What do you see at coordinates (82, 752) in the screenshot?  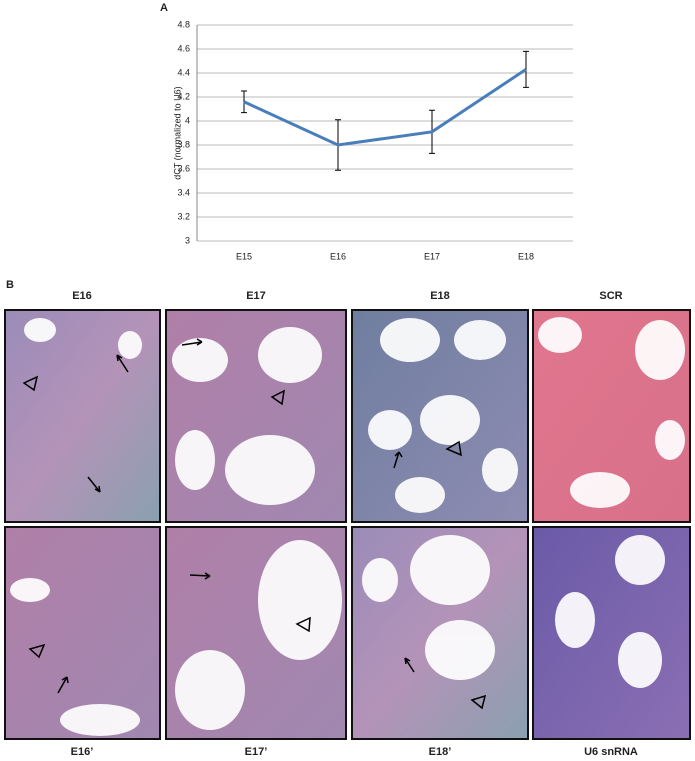 I see `image-label: E16’` at bounding box center [82, 752].